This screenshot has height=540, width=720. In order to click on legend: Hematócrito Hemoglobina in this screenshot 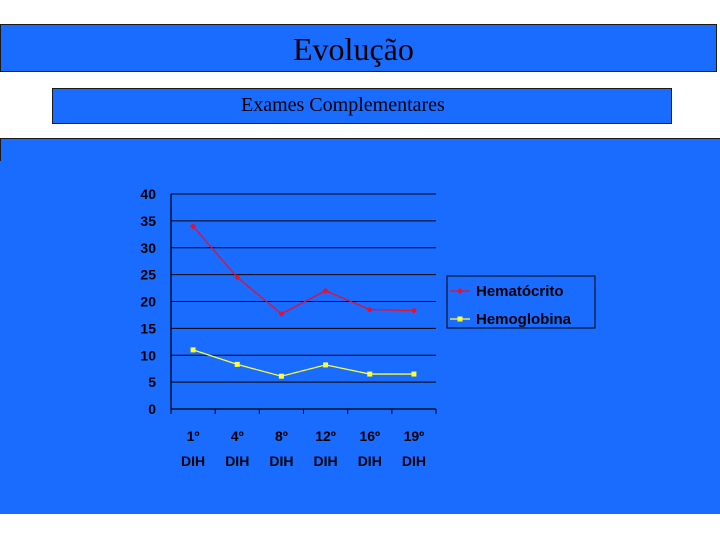, I will do `click(521, 302)`.